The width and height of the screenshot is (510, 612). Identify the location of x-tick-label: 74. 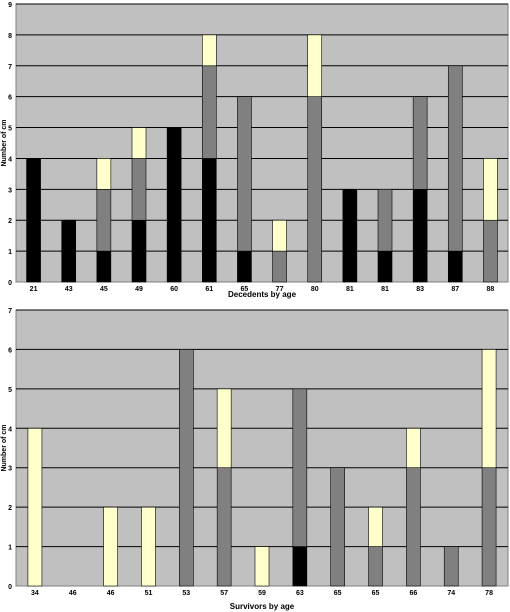
(451, 593).